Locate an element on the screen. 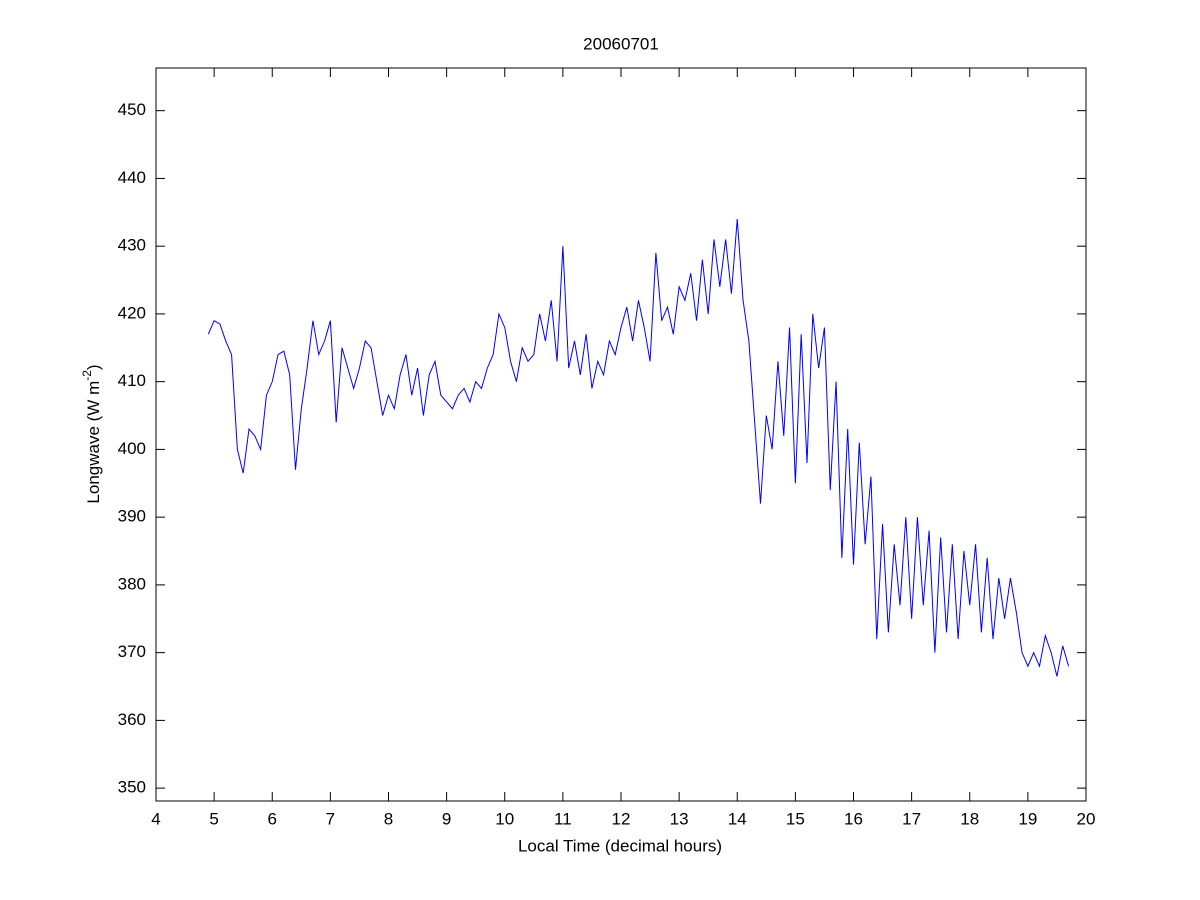 This screenshot has height=900, width=1200. y-tick-label: 380 is located at coordinates (132, 583).